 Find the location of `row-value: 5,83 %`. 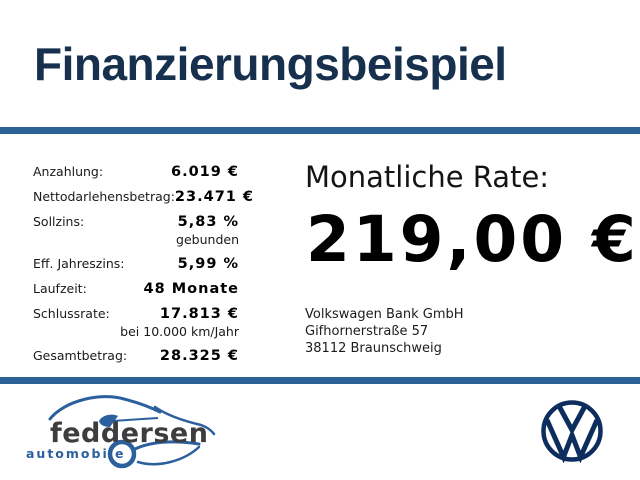

row-value: 5,83 % is located at coordinates (208, 222).